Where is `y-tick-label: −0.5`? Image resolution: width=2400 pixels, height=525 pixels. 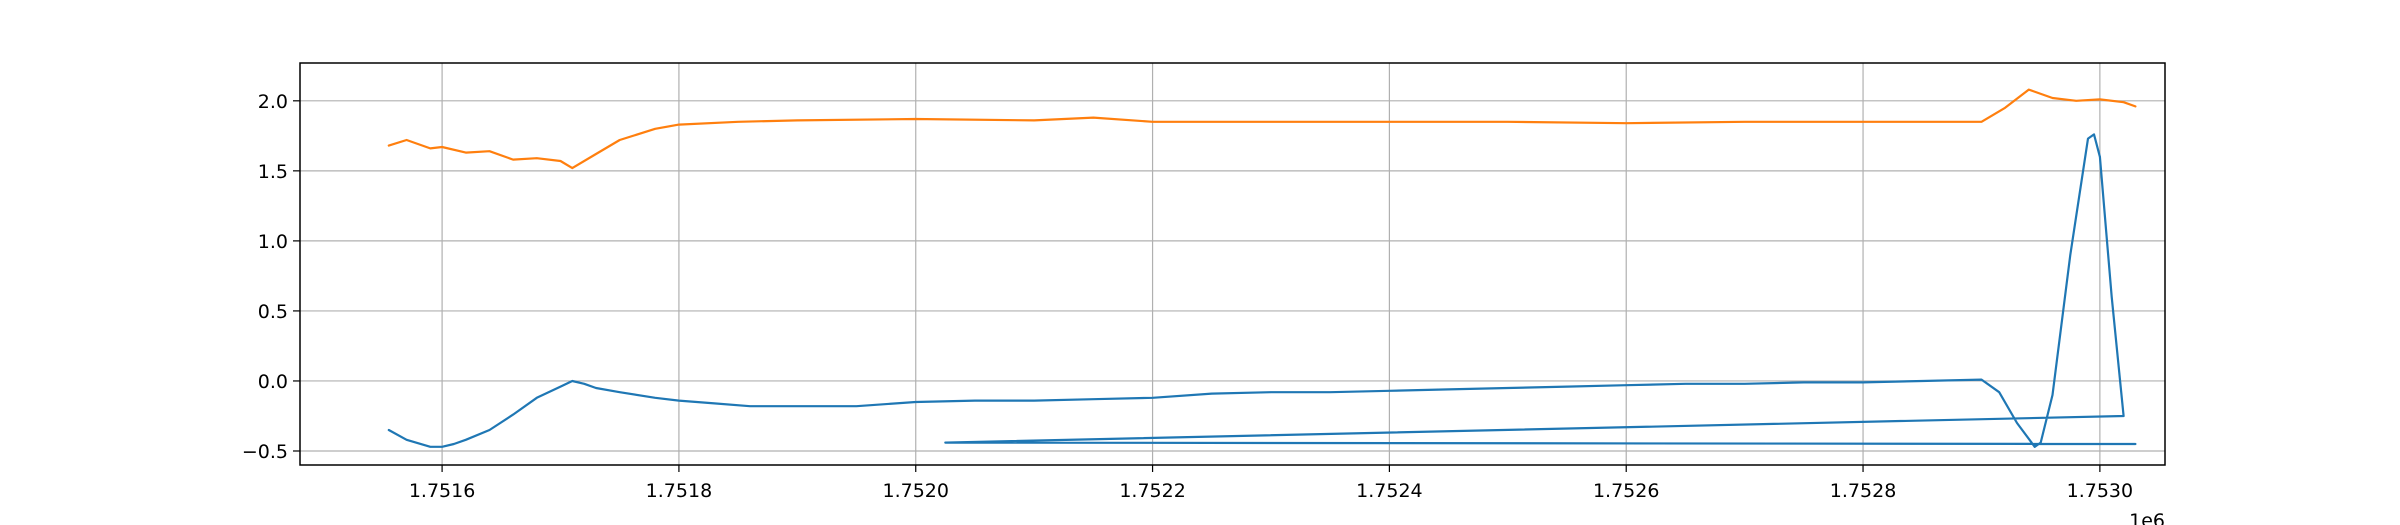 y-tick-label: −0.5 is located at coordinates (265, 452).